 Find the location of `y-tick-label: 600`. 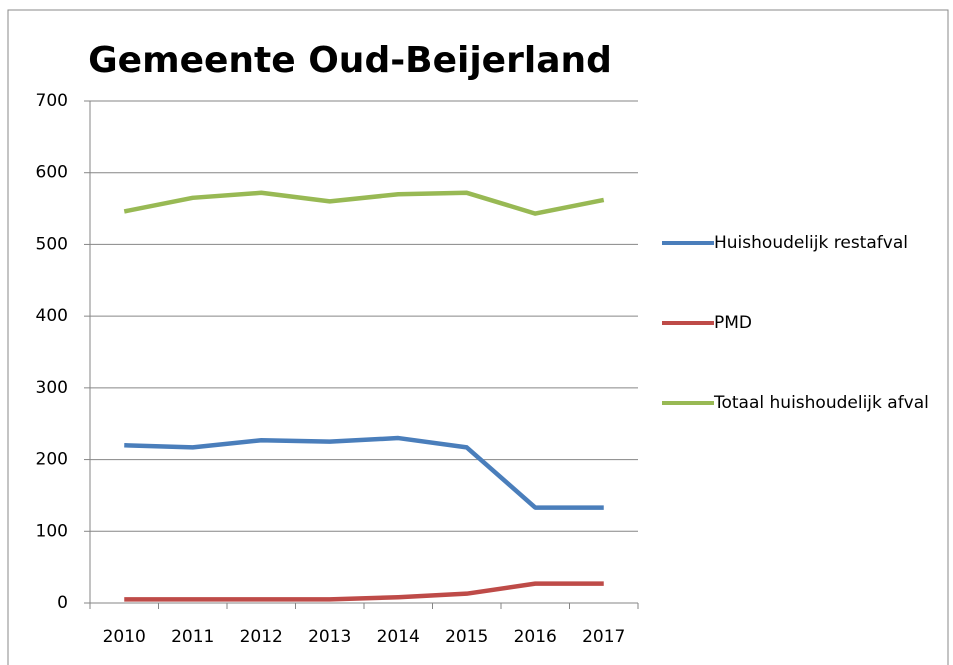

y-tick-label: 600 is located at coordinates (52, 173).